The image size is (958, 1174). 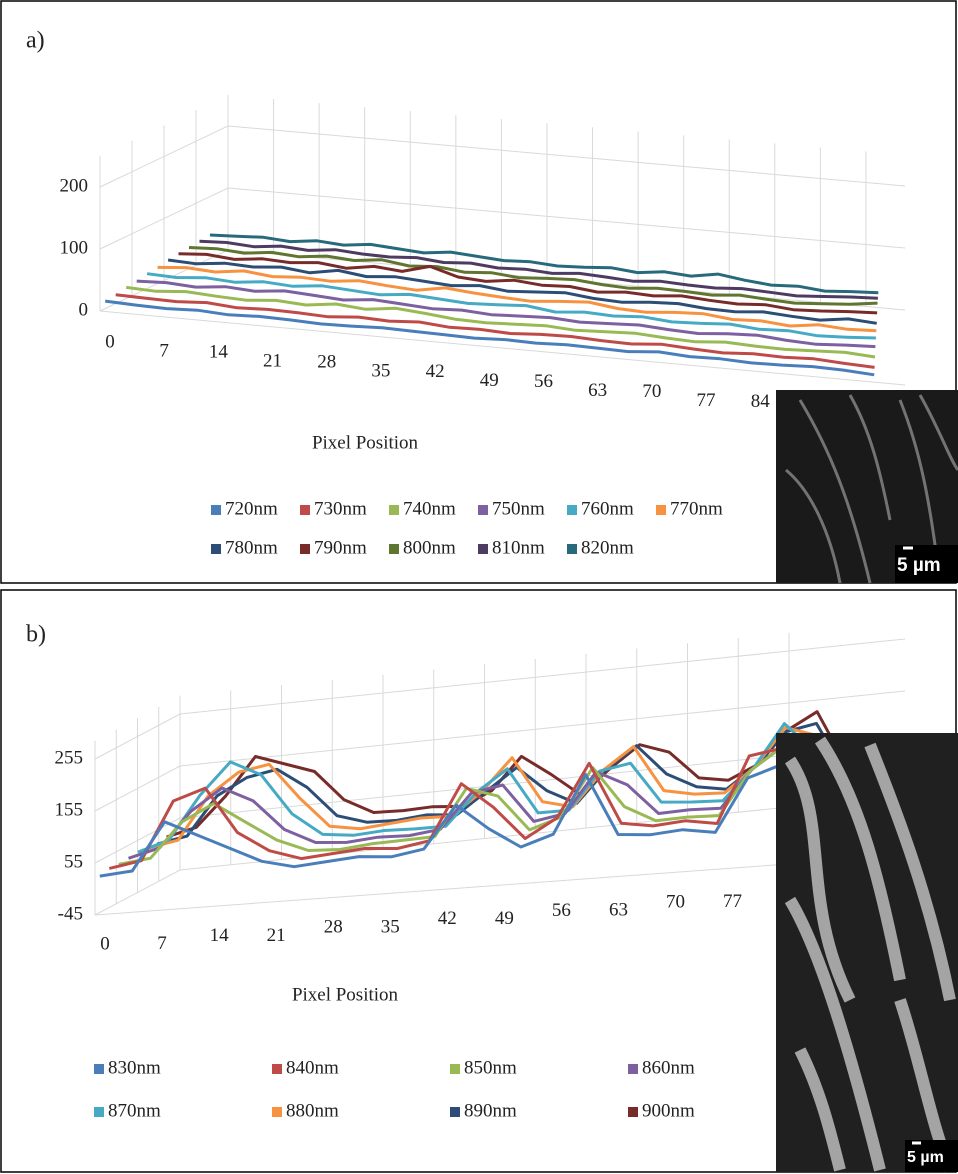 What do you see at coordinates (70, 913) in the screenshot?
I see `y-tick-label: -45` at bounding box center [70, 913].